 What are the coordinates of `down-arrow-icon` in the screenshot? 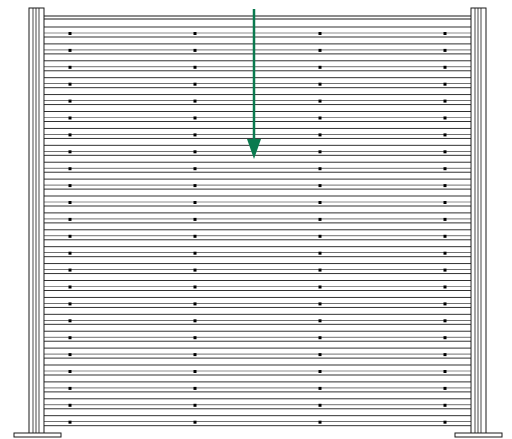 It's located at (254, 84).